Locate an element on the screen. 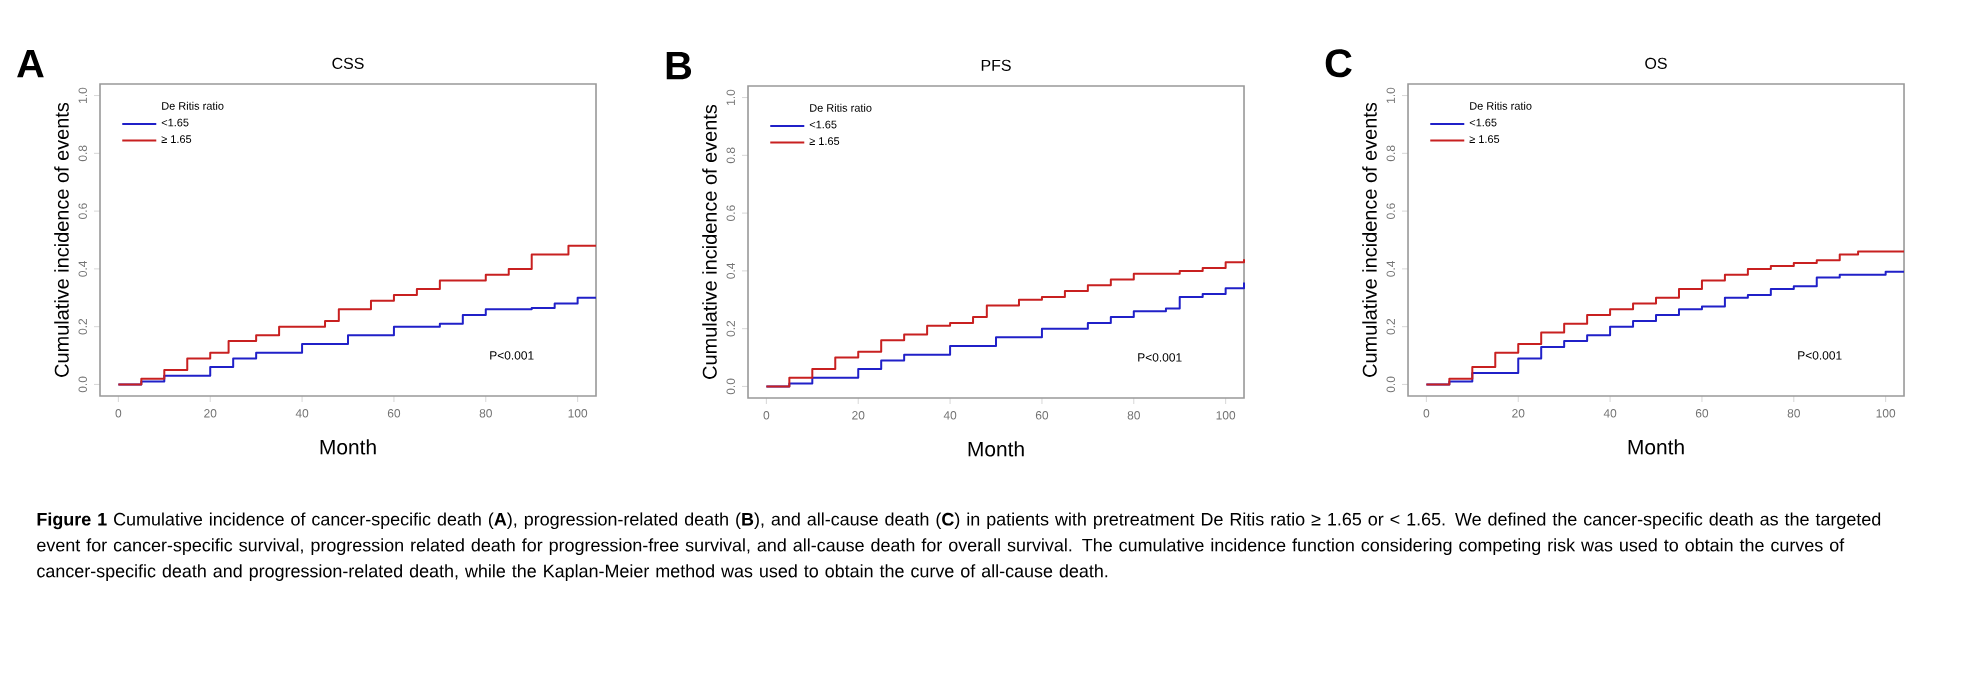  text: A is located at coordinates (30, 63).